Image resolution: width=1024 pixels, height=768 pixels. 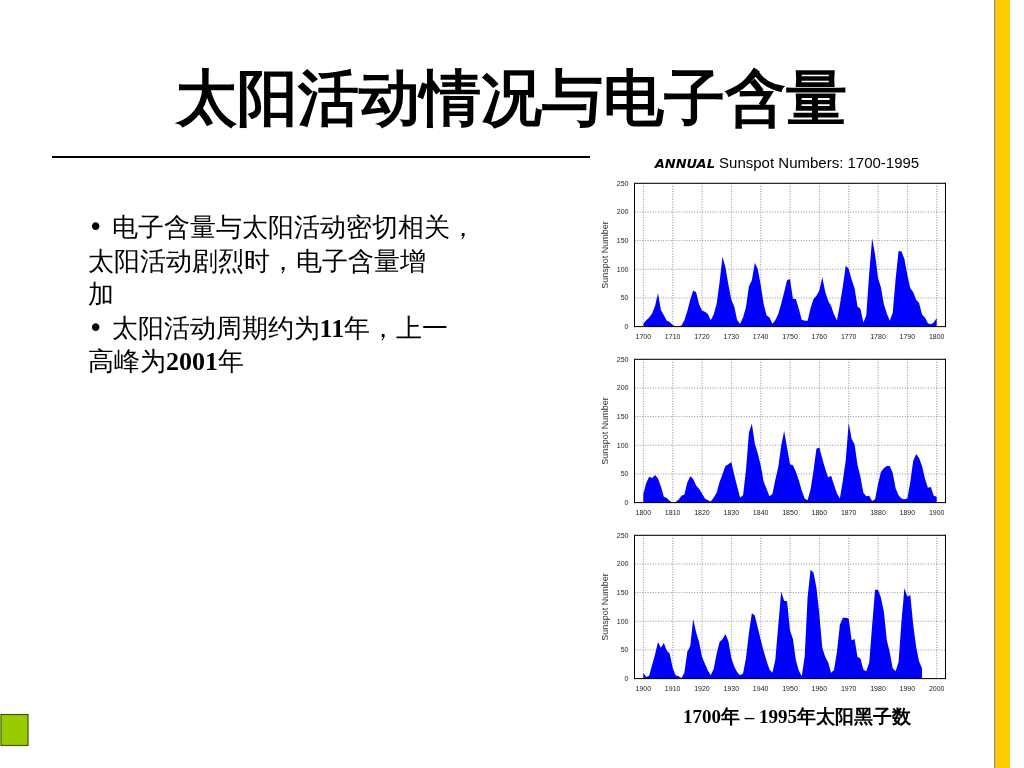 I want to click on text: 1700年 – 1995年太阳黑子数, so click(x=797, y=716).